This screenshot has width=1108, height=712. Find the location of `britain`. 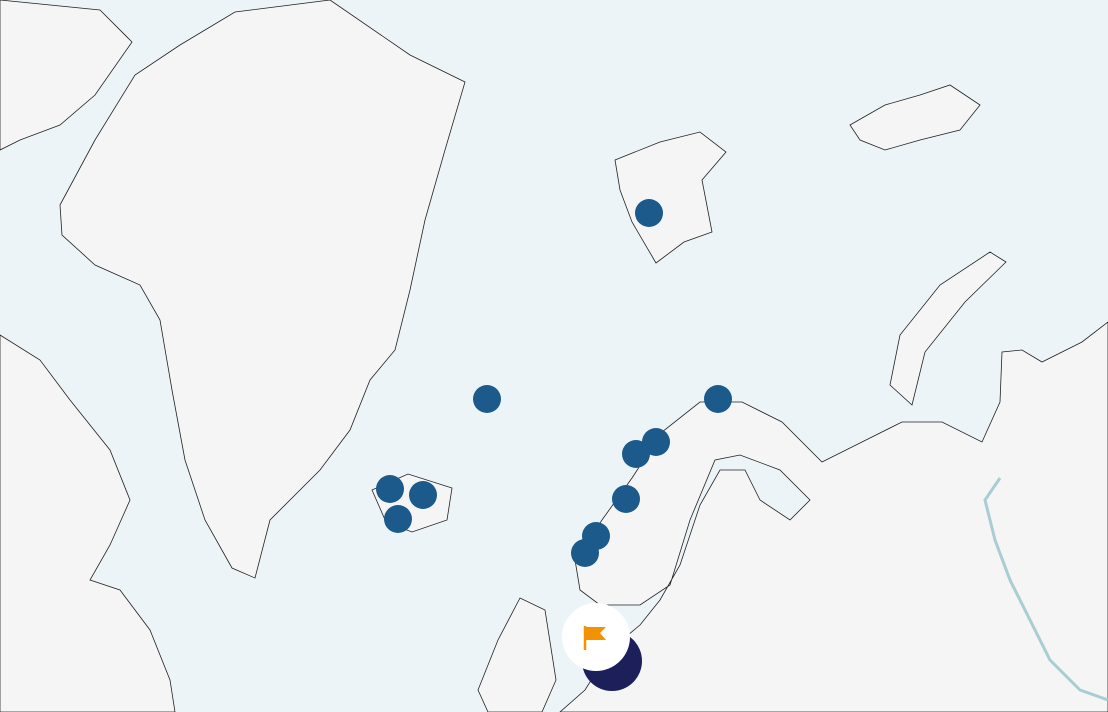

britain is located at coordinates (517, 654).